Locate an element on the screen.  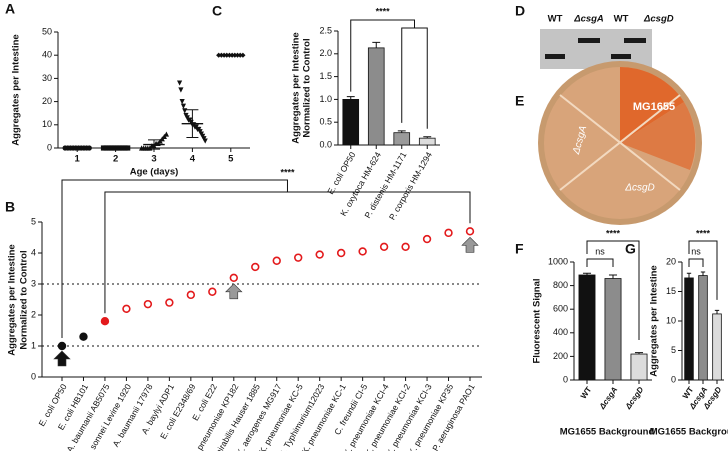
y-tick-label: 15 is located at coordinates (671, 291).